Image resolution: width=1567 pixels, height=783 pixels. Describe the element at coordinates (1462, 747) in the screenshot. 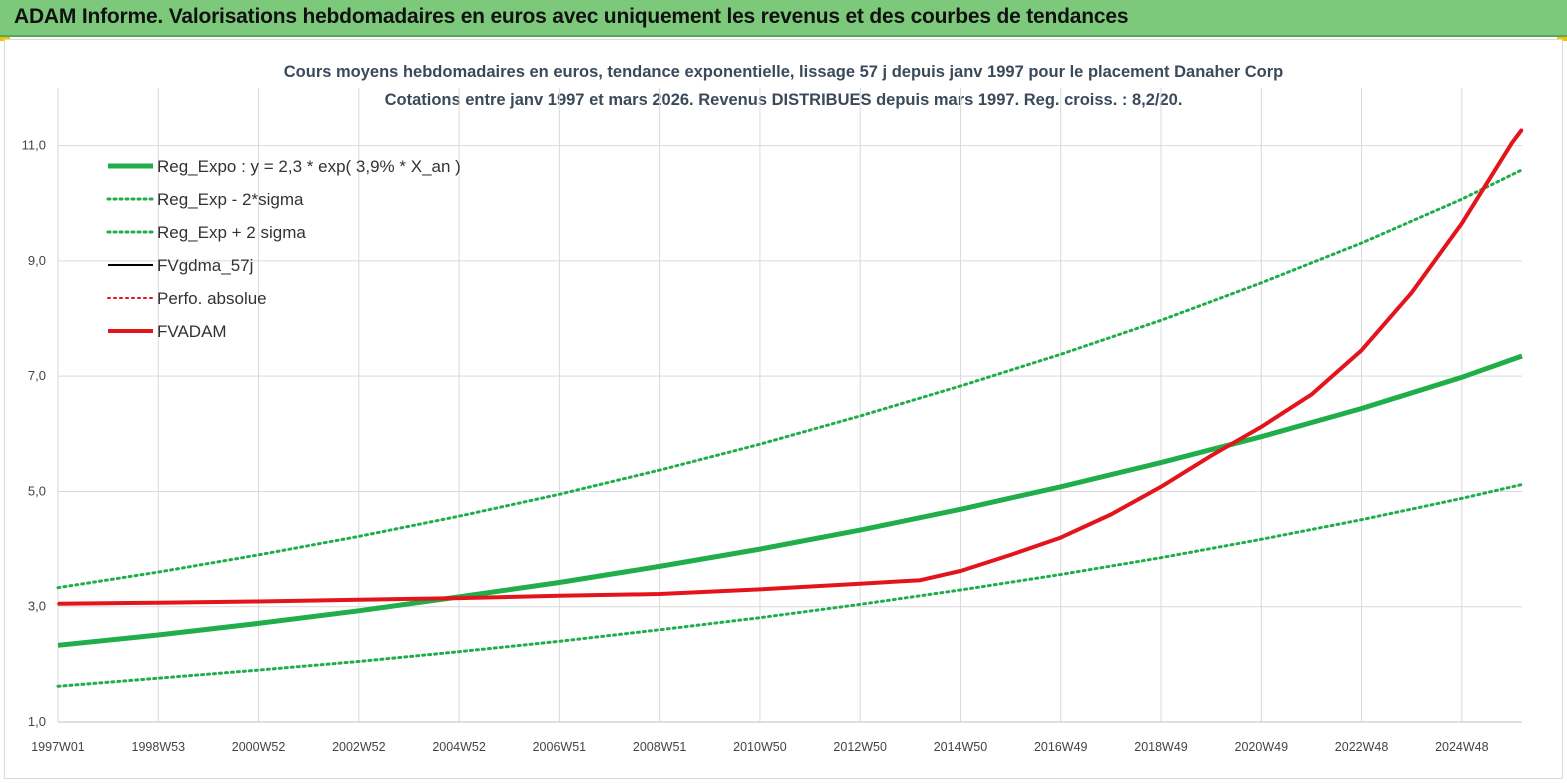

I see `x-tick-label: 2024W48` at that location.